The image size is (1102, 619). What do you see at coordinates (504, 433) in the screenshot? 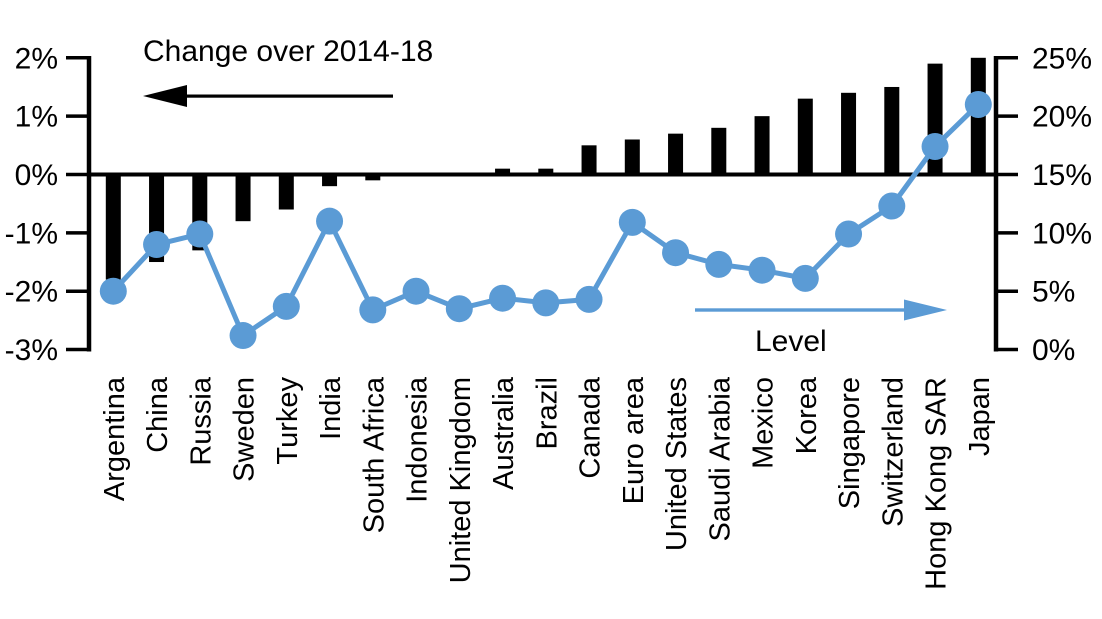
I see `x-category-label: Australia` at bounding box center [504, 433].